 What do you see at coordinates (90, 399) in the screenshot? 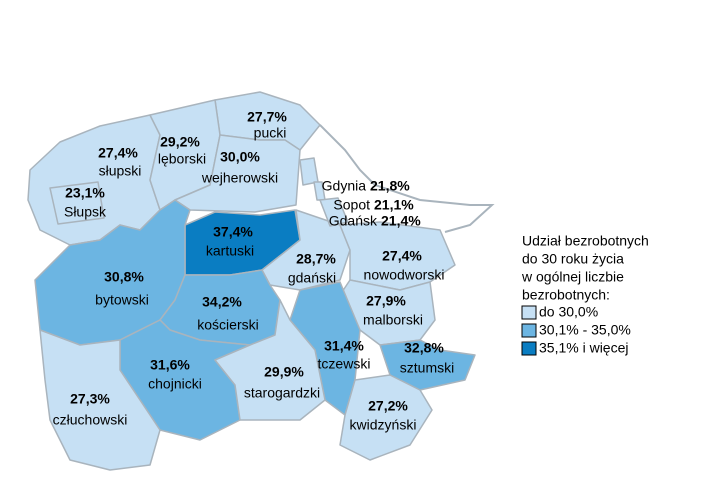
I see `region-value: 27,3%` at bounding box center [90, 399].